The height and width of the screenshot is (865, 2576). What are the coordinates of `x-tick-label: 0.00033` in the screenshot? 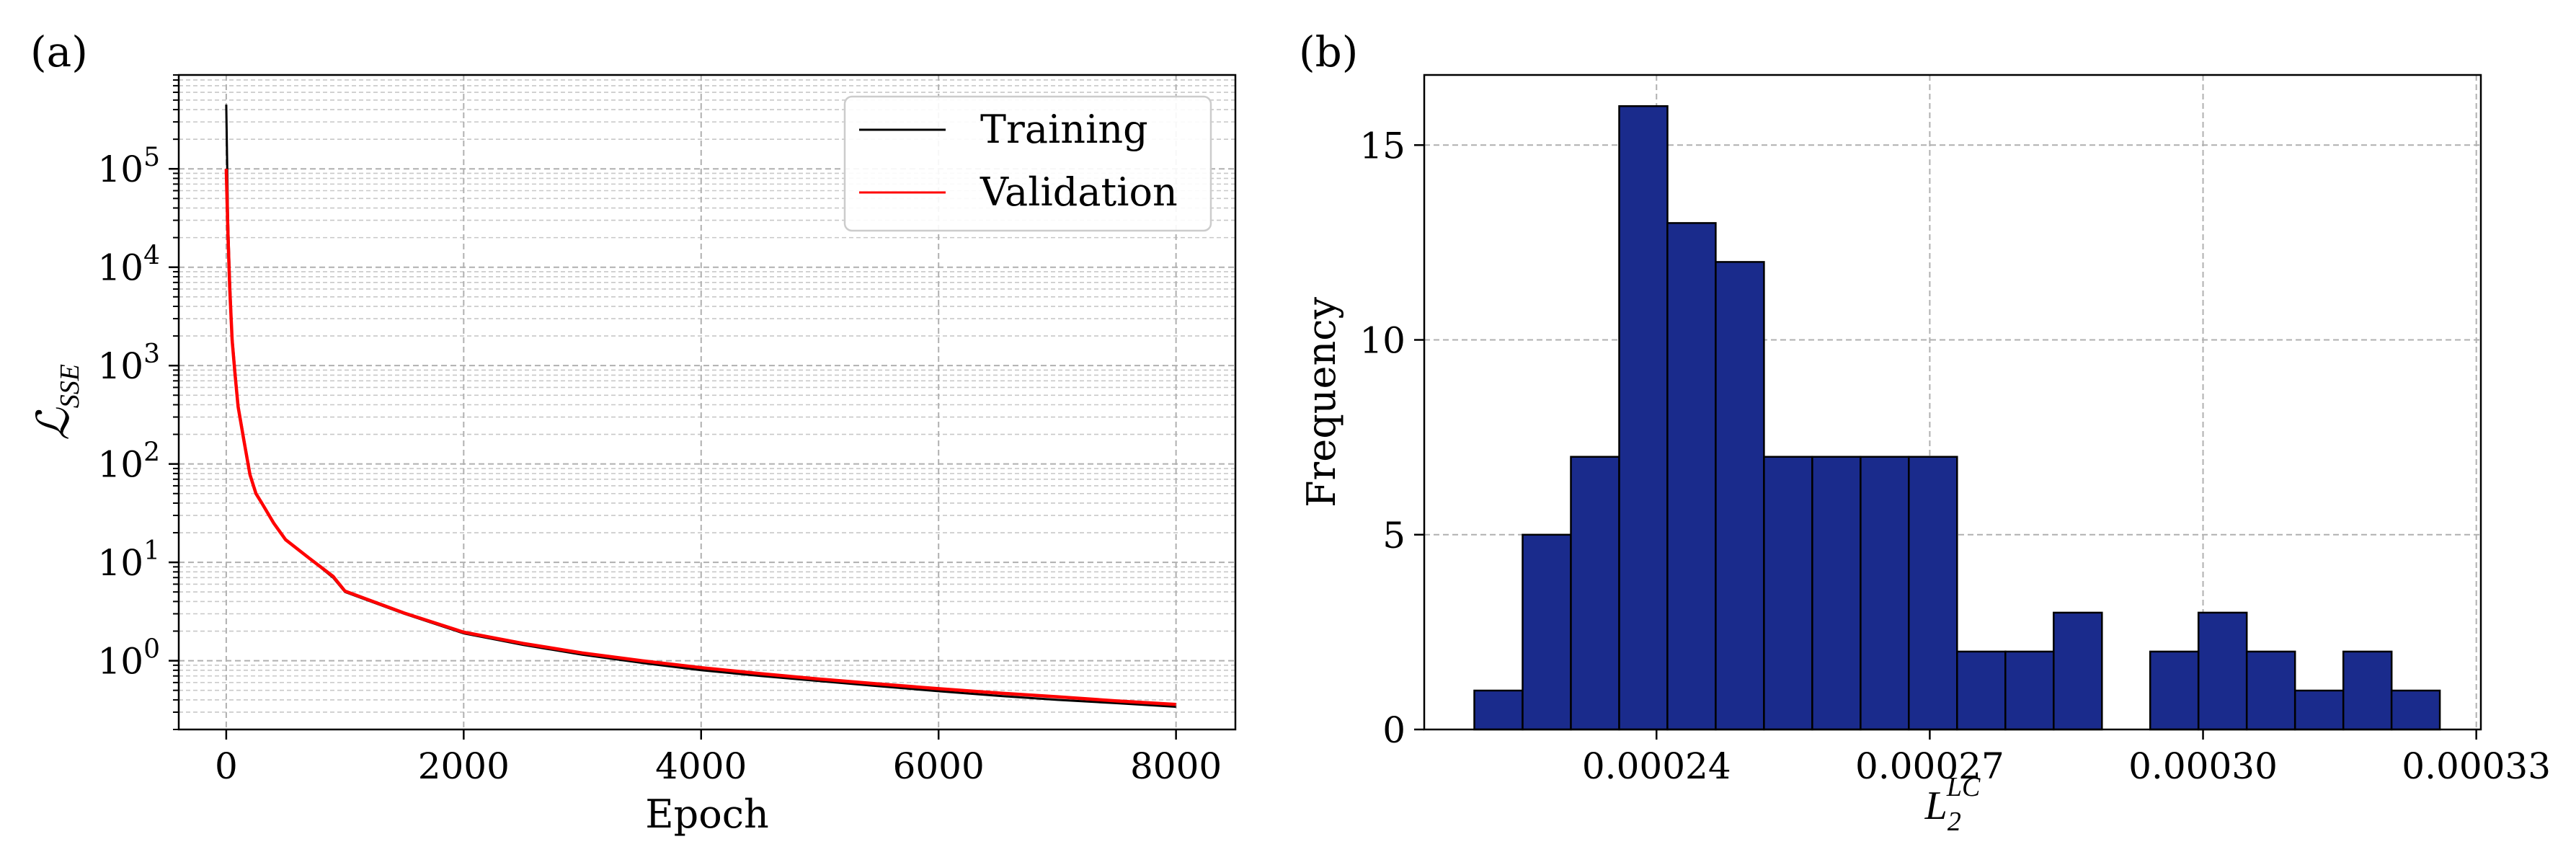 It's located at (2476, 766).